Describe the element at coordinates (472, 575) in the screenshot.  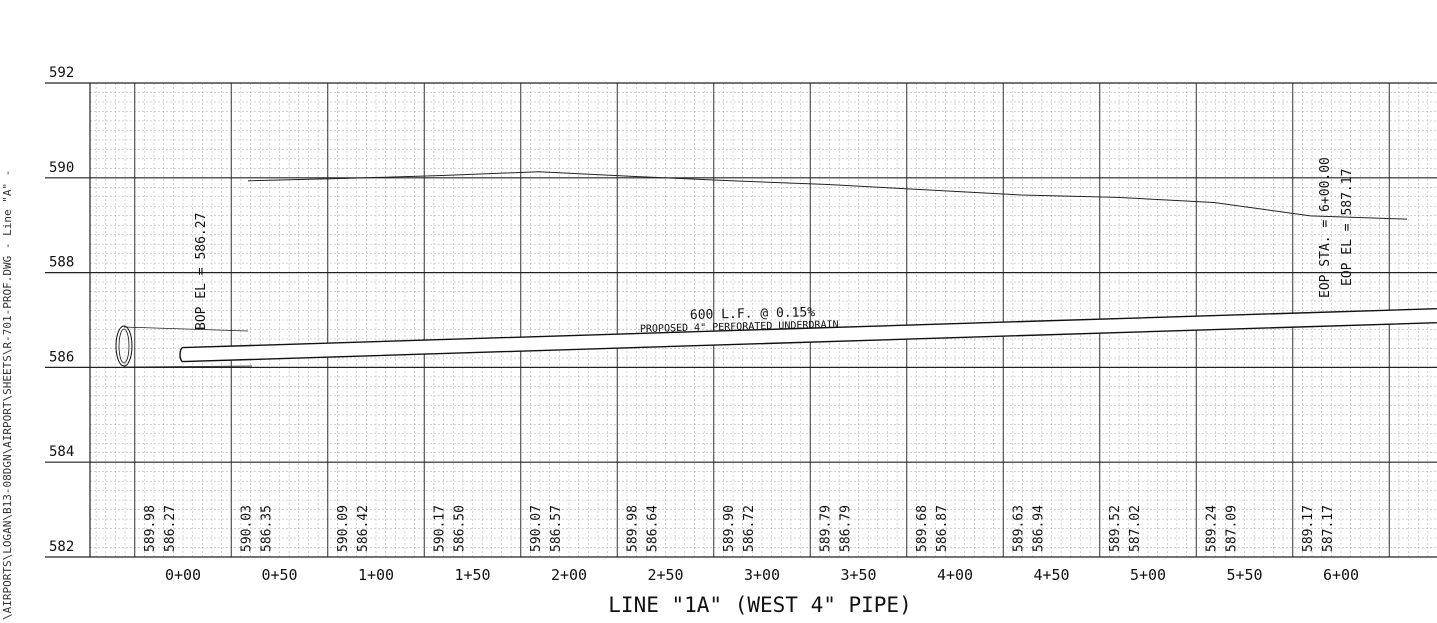
I see `station-label: 1+50` at that location.